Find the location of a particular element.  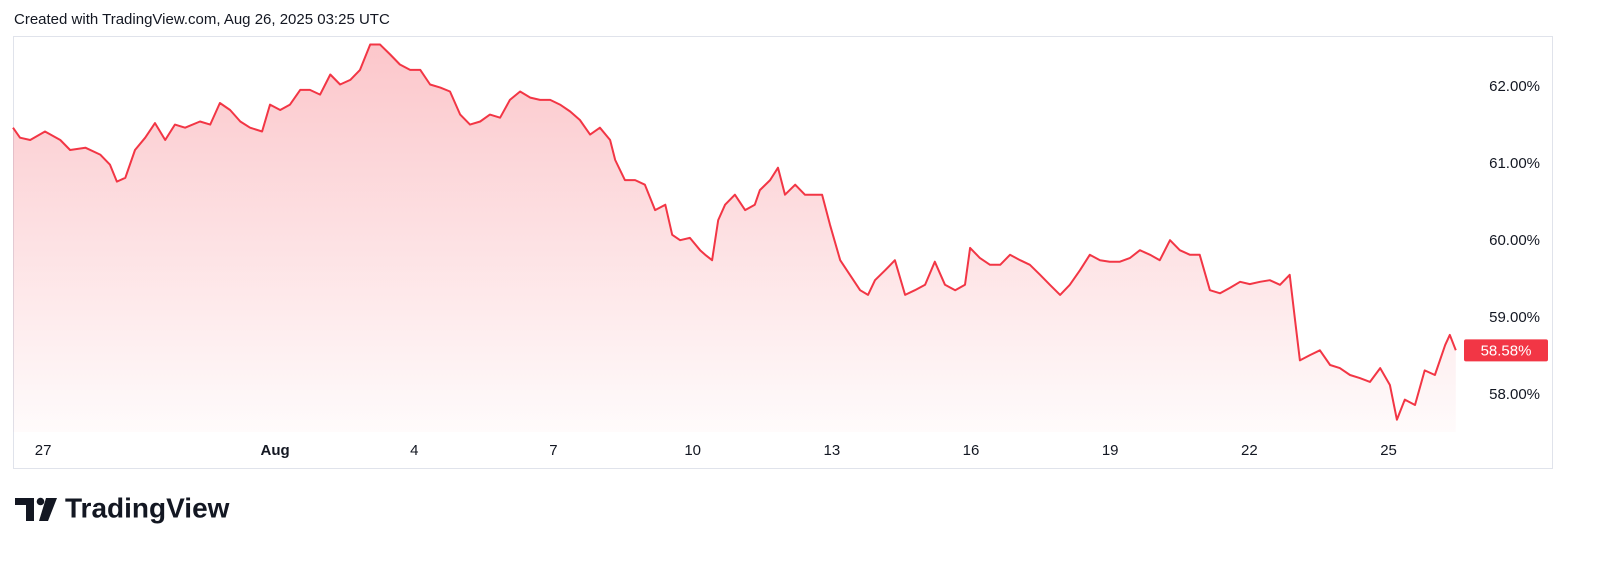

x-tick-label: 22 is located at coordinates (1249, 450).